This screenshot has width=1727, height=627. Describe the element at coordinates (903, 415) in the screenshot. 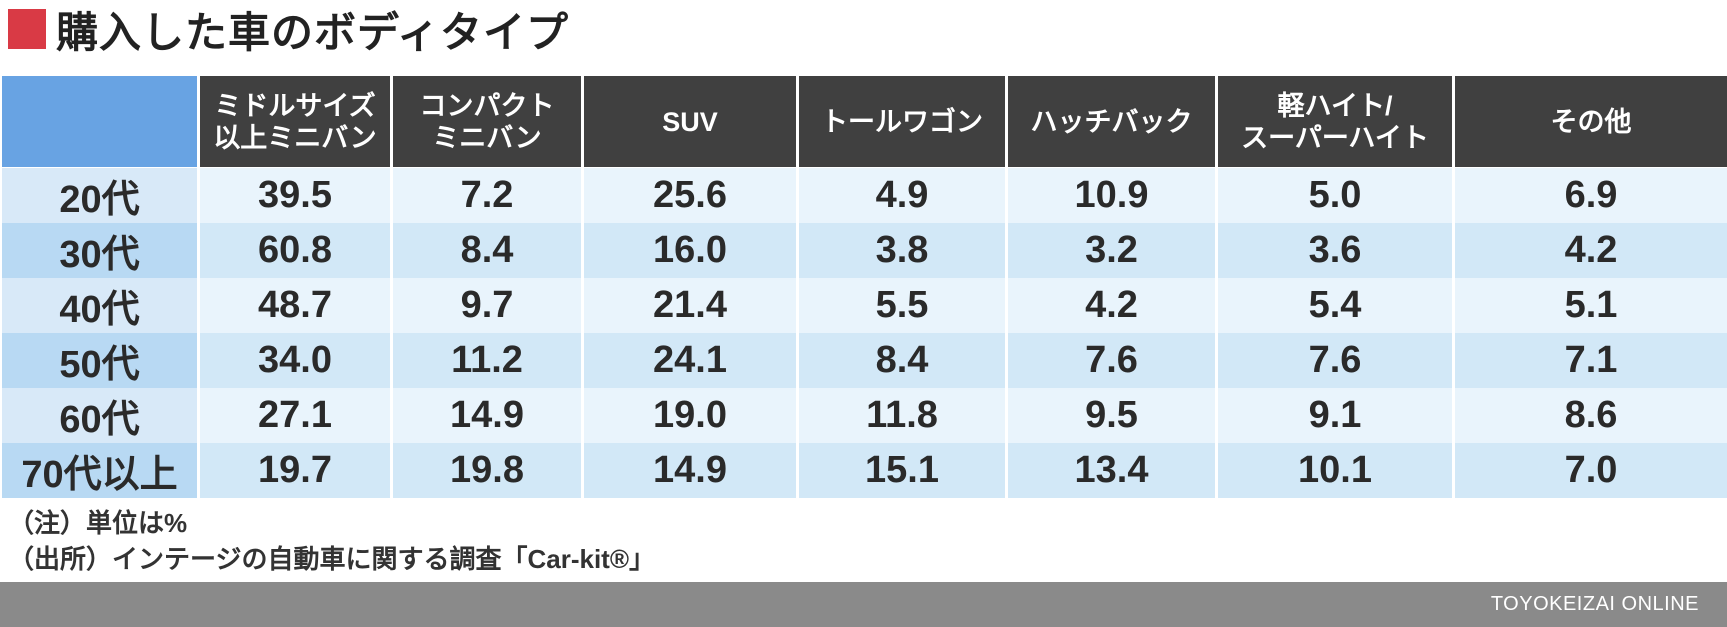

I see `table-cell: 11.8` at that location.